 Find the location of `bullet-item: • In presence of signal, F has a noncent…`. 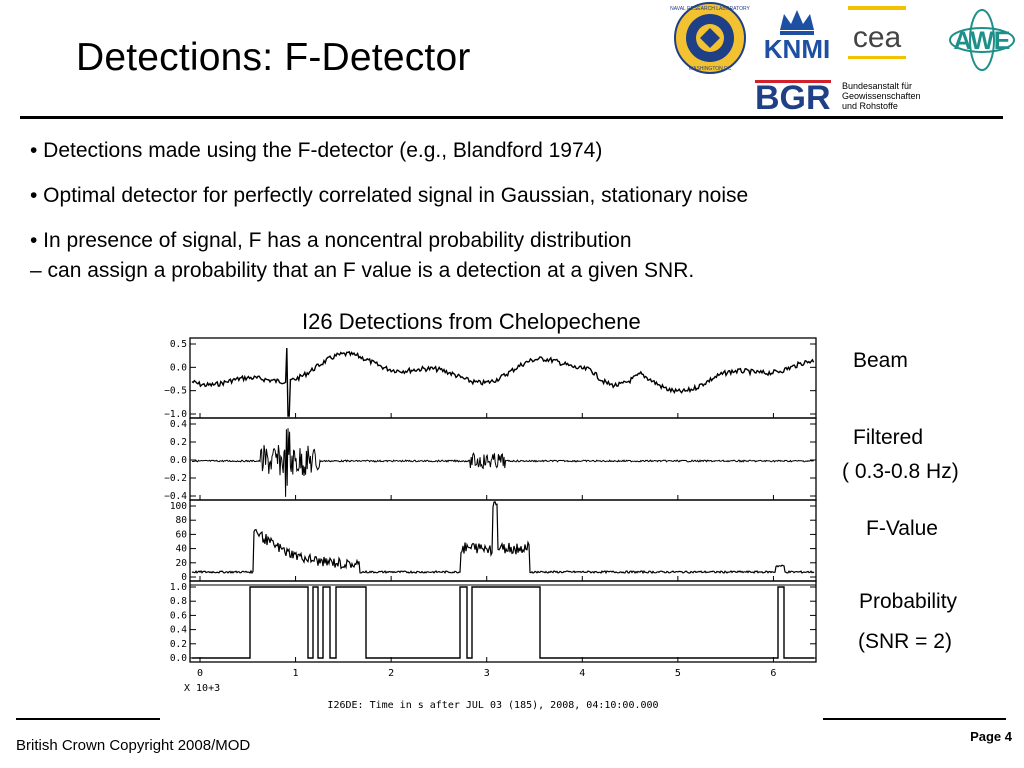

bullet-item: • In presence of signal, F has a noncent… is located at coordinates (331, 240).